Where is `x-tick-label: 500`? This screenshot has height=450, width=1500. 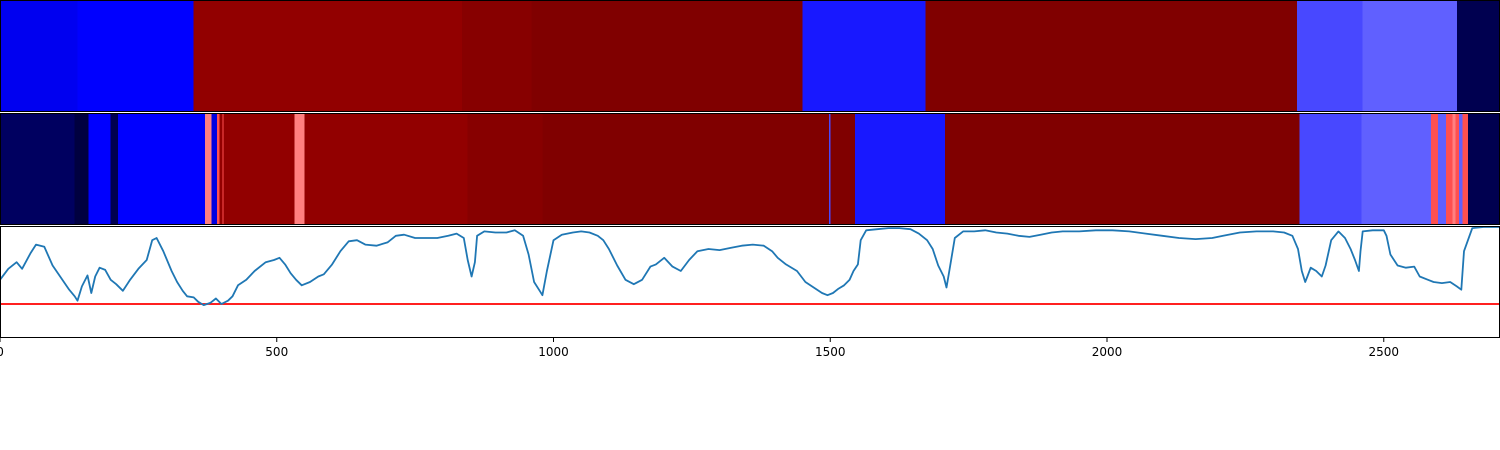
x-tick-label: 500 is located at coordinates (276, 352).